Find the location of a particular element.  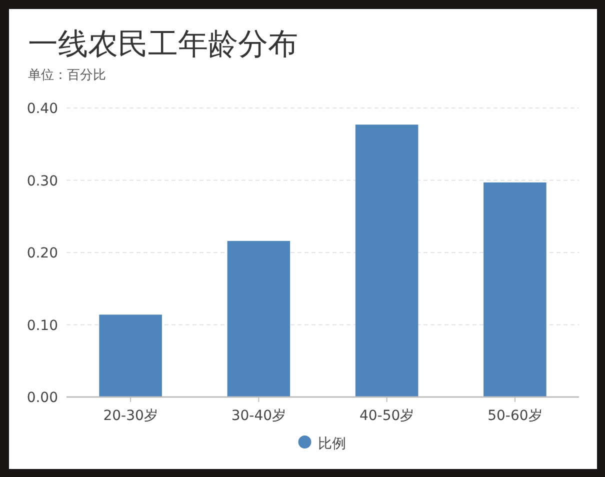

y-tick-label: 0.40 is located at coordinates (42, 109).